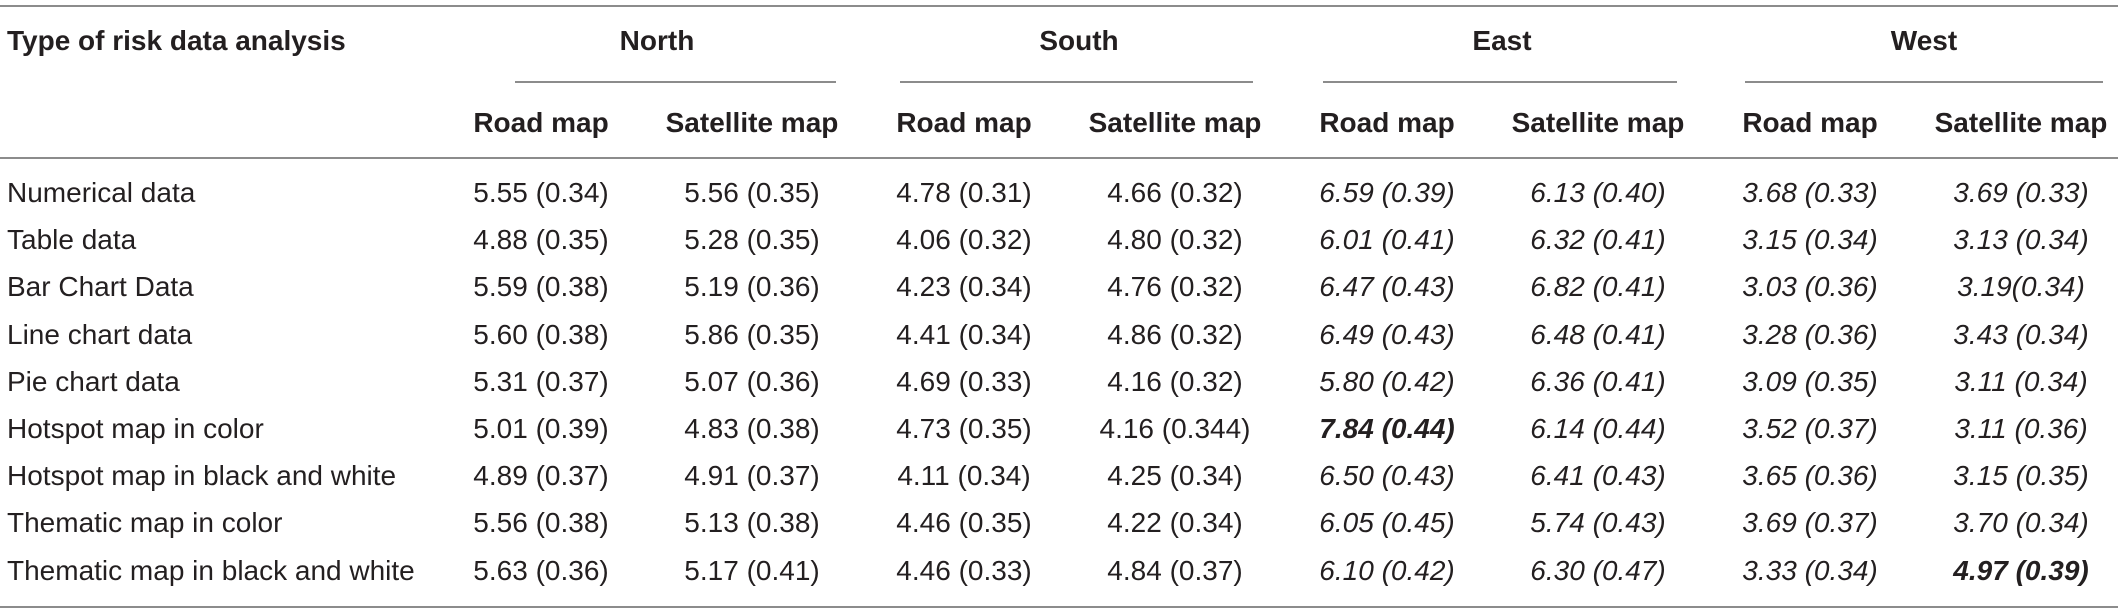 This screenshot has height=614, width=2118. I want to click on table-cell: 7.84 (0.44), so click(1387, 428).